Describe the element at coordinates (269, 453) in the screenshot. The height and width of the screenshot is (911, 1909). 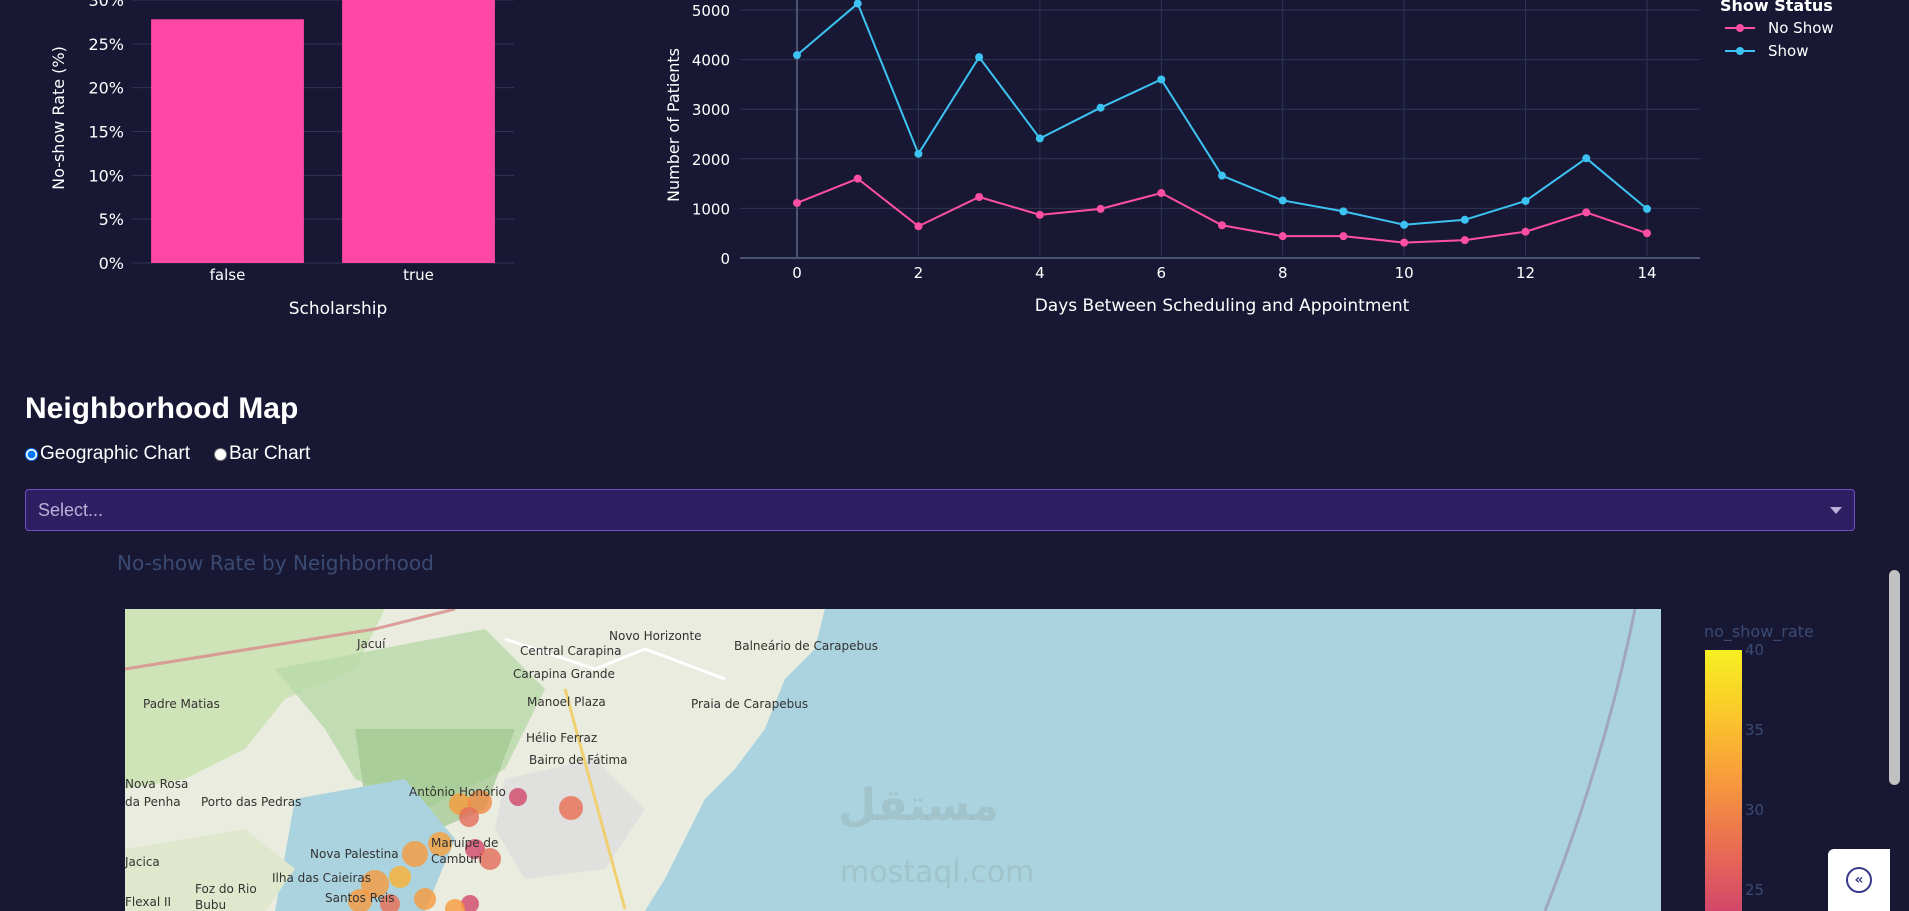
I see `radio-label-bar: Bar Chart` at that location.